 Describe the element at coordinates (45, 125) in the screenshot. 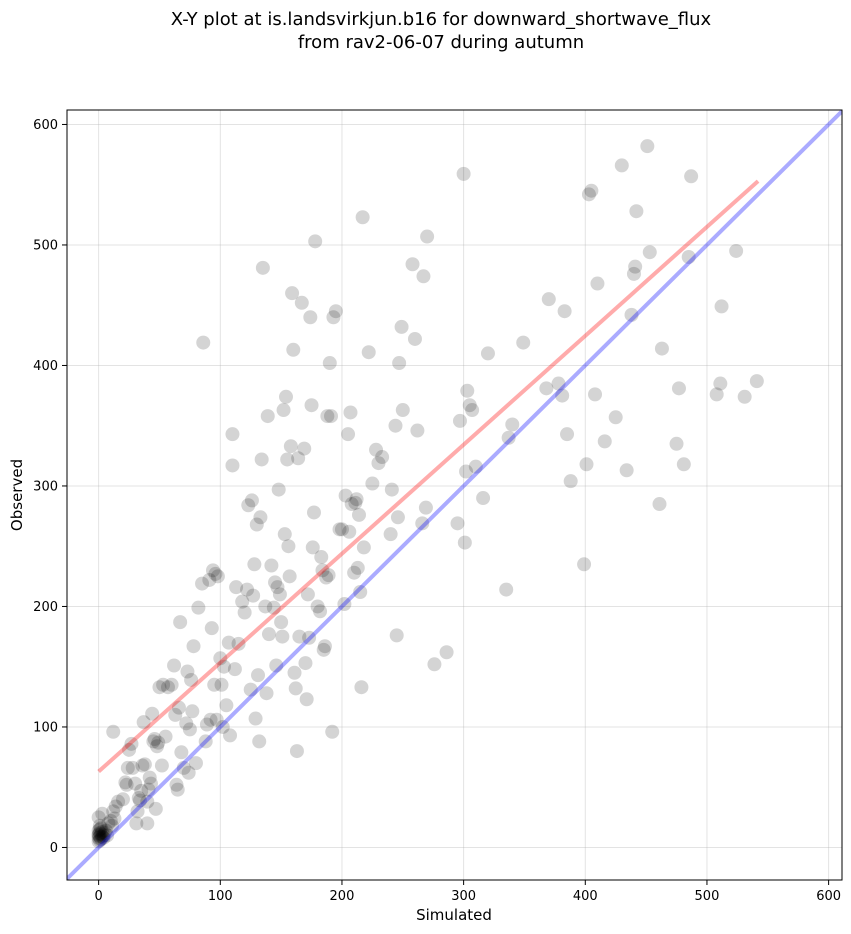

I see `y-tick-label: 600` at that location.